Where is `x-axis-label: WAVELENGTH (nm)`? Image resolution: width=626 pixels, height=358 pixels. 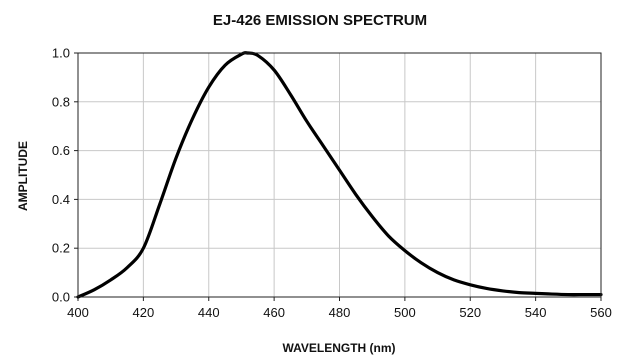
x-axis-label: WAVELENGTH (nm) is located at coordinates (338, 348).